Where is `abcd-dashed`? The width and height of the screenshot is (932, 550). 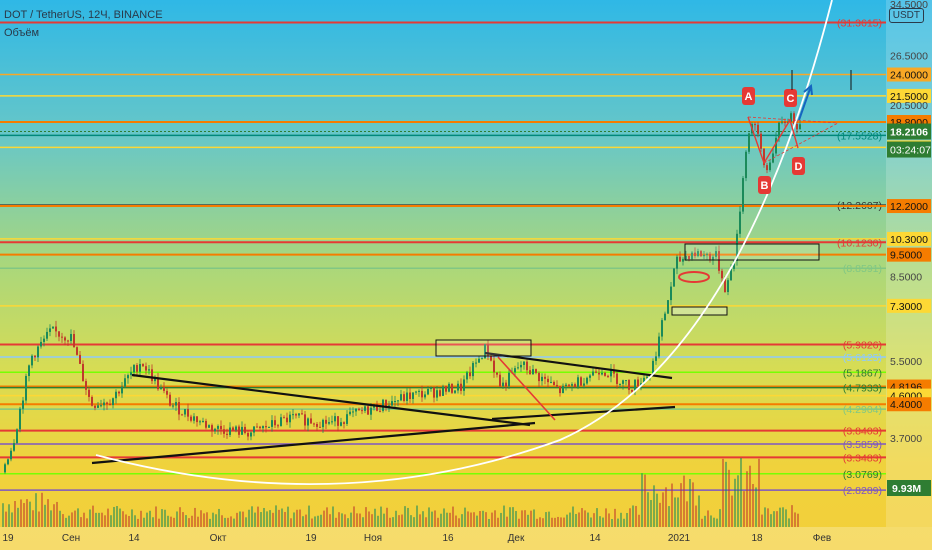 abcd-dashed is located at coordinates (793, 120).